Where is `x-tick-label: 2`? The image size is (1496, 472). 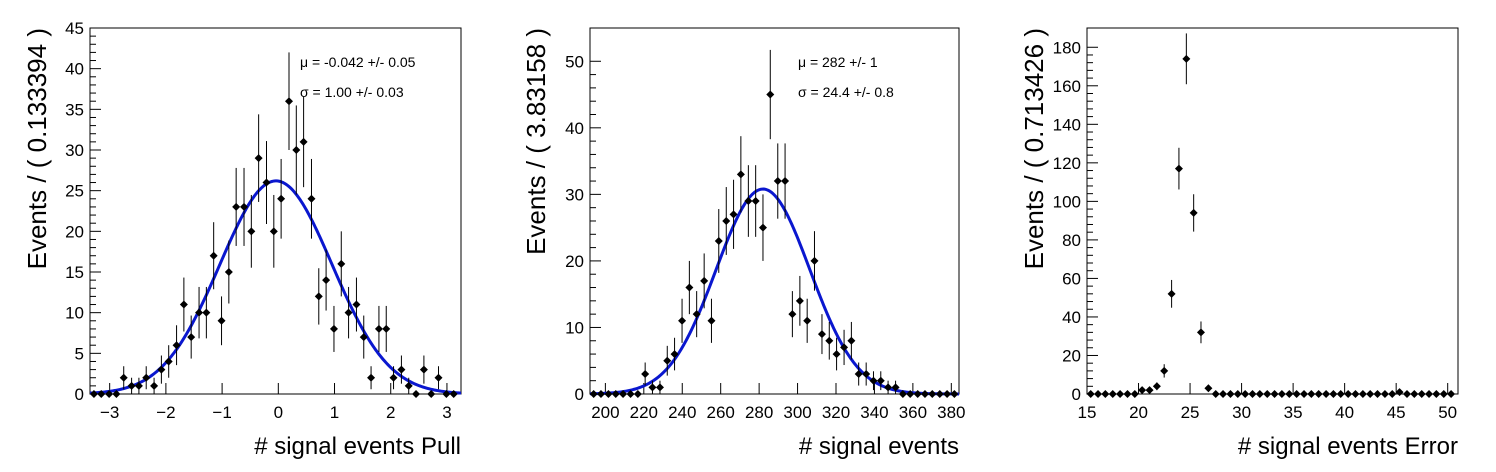
x-tick-label: 2 is located at coordinates (390, 412).